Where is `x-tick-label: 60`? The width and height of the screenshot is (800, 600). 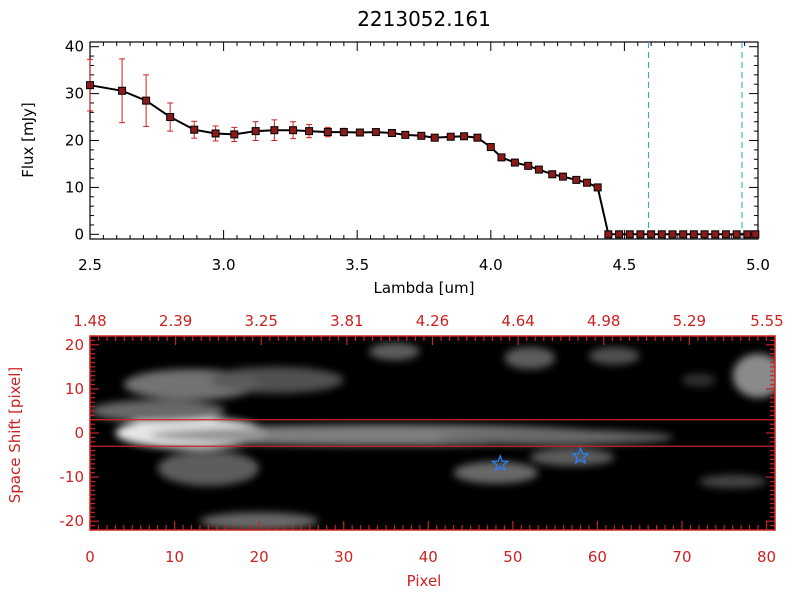 x-tick-label: 60 is located at coordinates (597, 557).